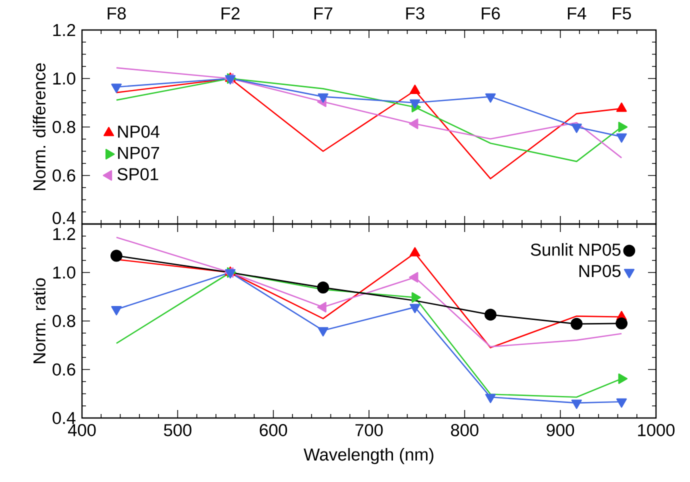  I want to click on text: F8, so click(117, 13).